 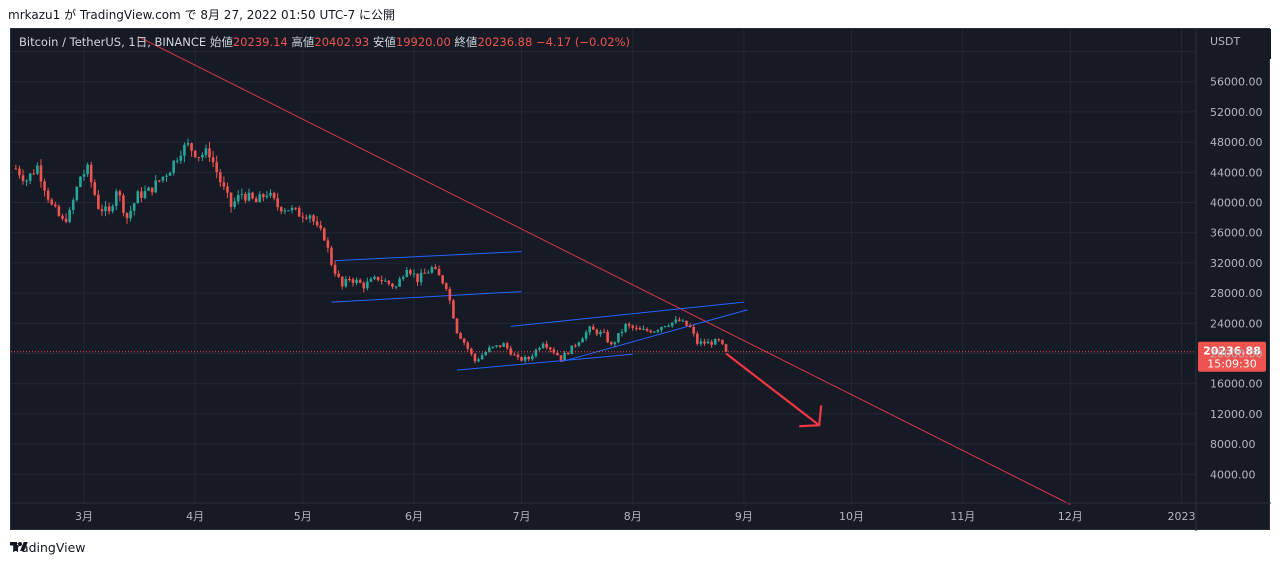 What do you see at coordinates (635, 516) in the screenshot?
I see `time-axis: 3月 4月 5月 6月 7月 8月 9月 10月 11月 12月 2023` at bounding box center [635, 516].